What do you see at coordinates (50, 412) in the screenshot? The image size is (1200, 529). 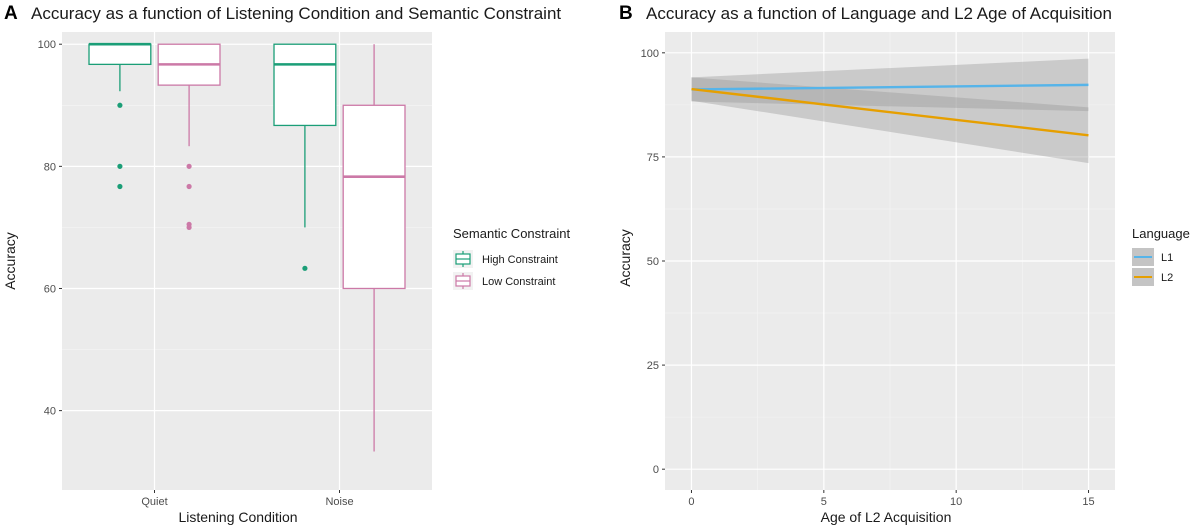 I see `panel-a-y-tick-label: 40` at bounding box center [50, 412].